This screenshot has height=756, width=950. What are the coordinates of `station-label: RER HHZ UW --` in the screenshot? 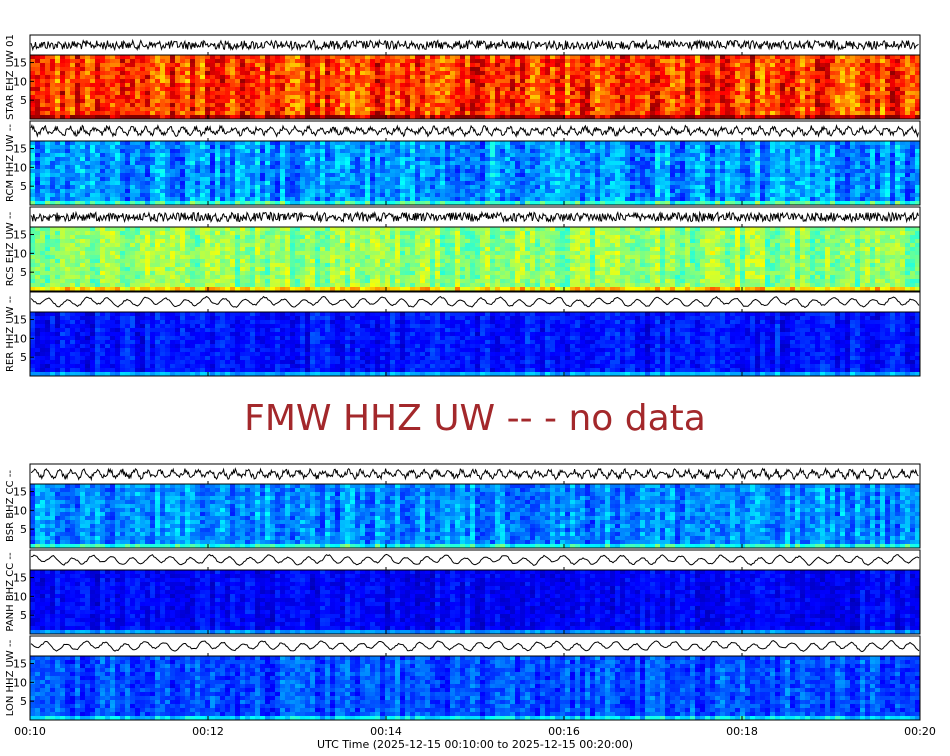 It's located at (10, 334).